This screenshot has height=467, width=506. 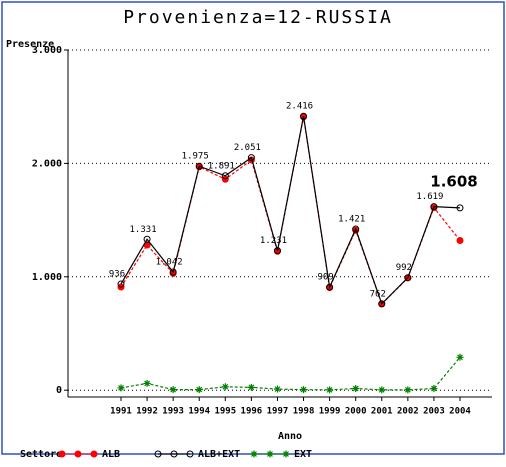 What do you see at coordinates (47, 50) in the screenshot?
I see `y-tick-label: 3.000` at bounding box center [47, 50].